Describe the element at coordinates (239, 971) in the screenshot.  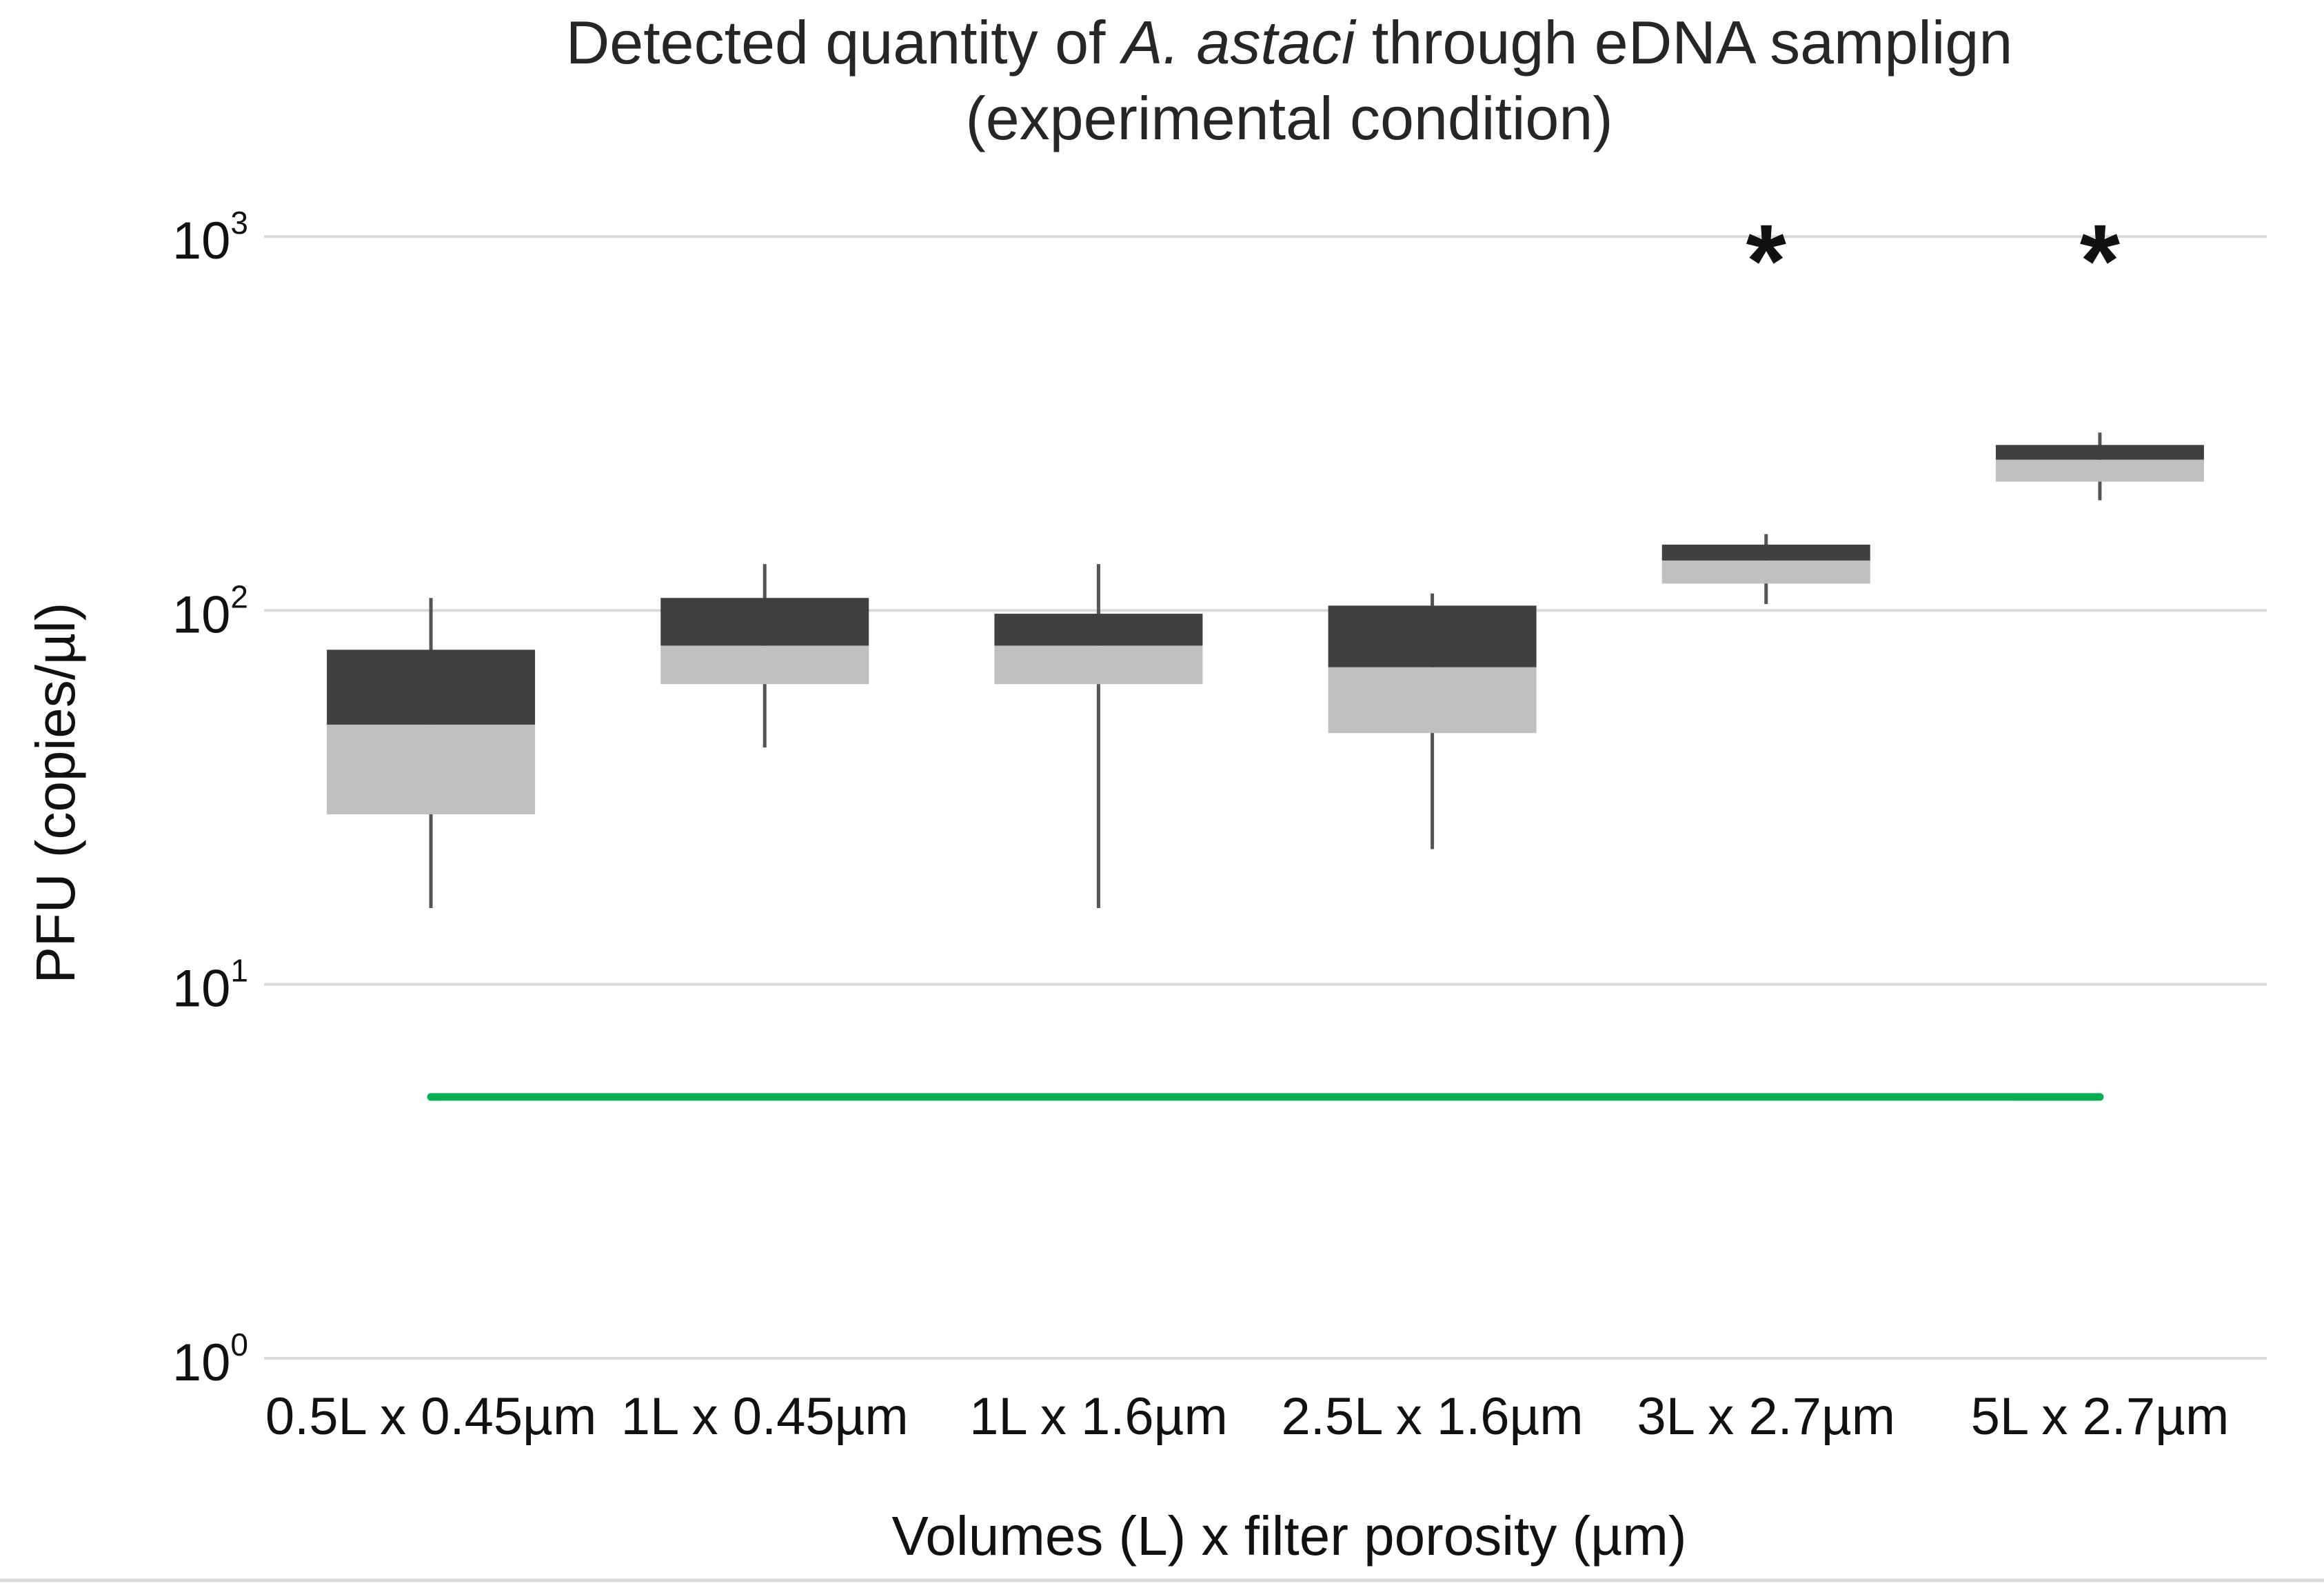
I see `y-tick-exponent-1: 1` at that location.